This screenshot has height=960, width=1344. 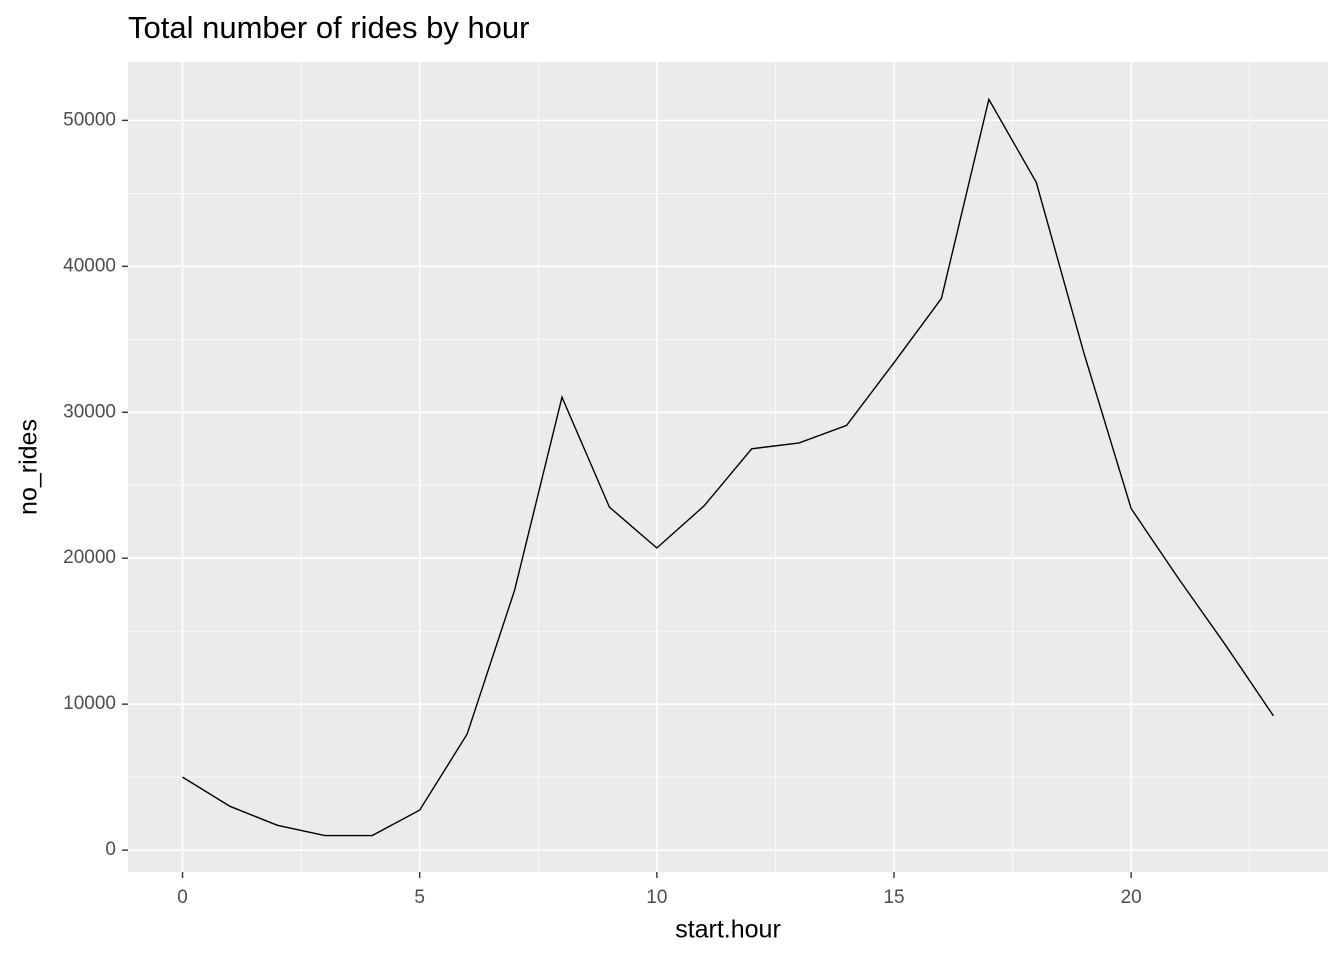 I want to click on y-tick-label: 10000, so click(x=89, y=703).